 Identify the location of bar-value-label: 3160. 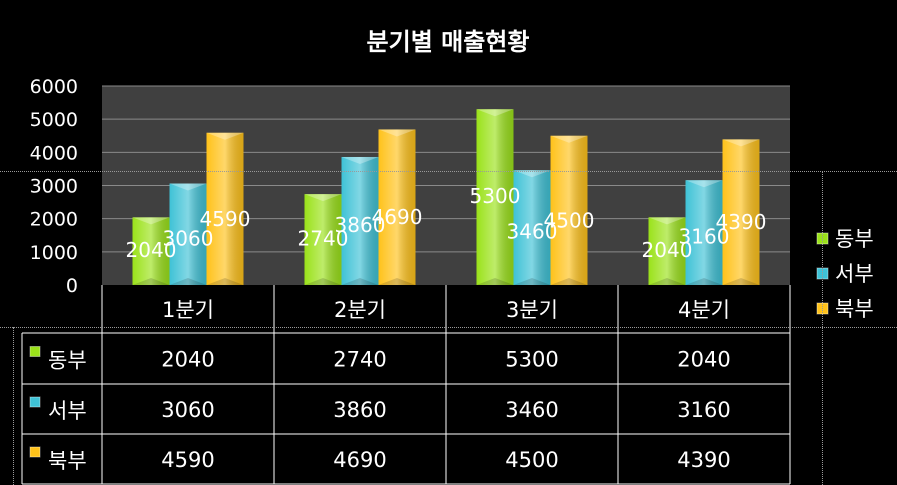
(704, 237).